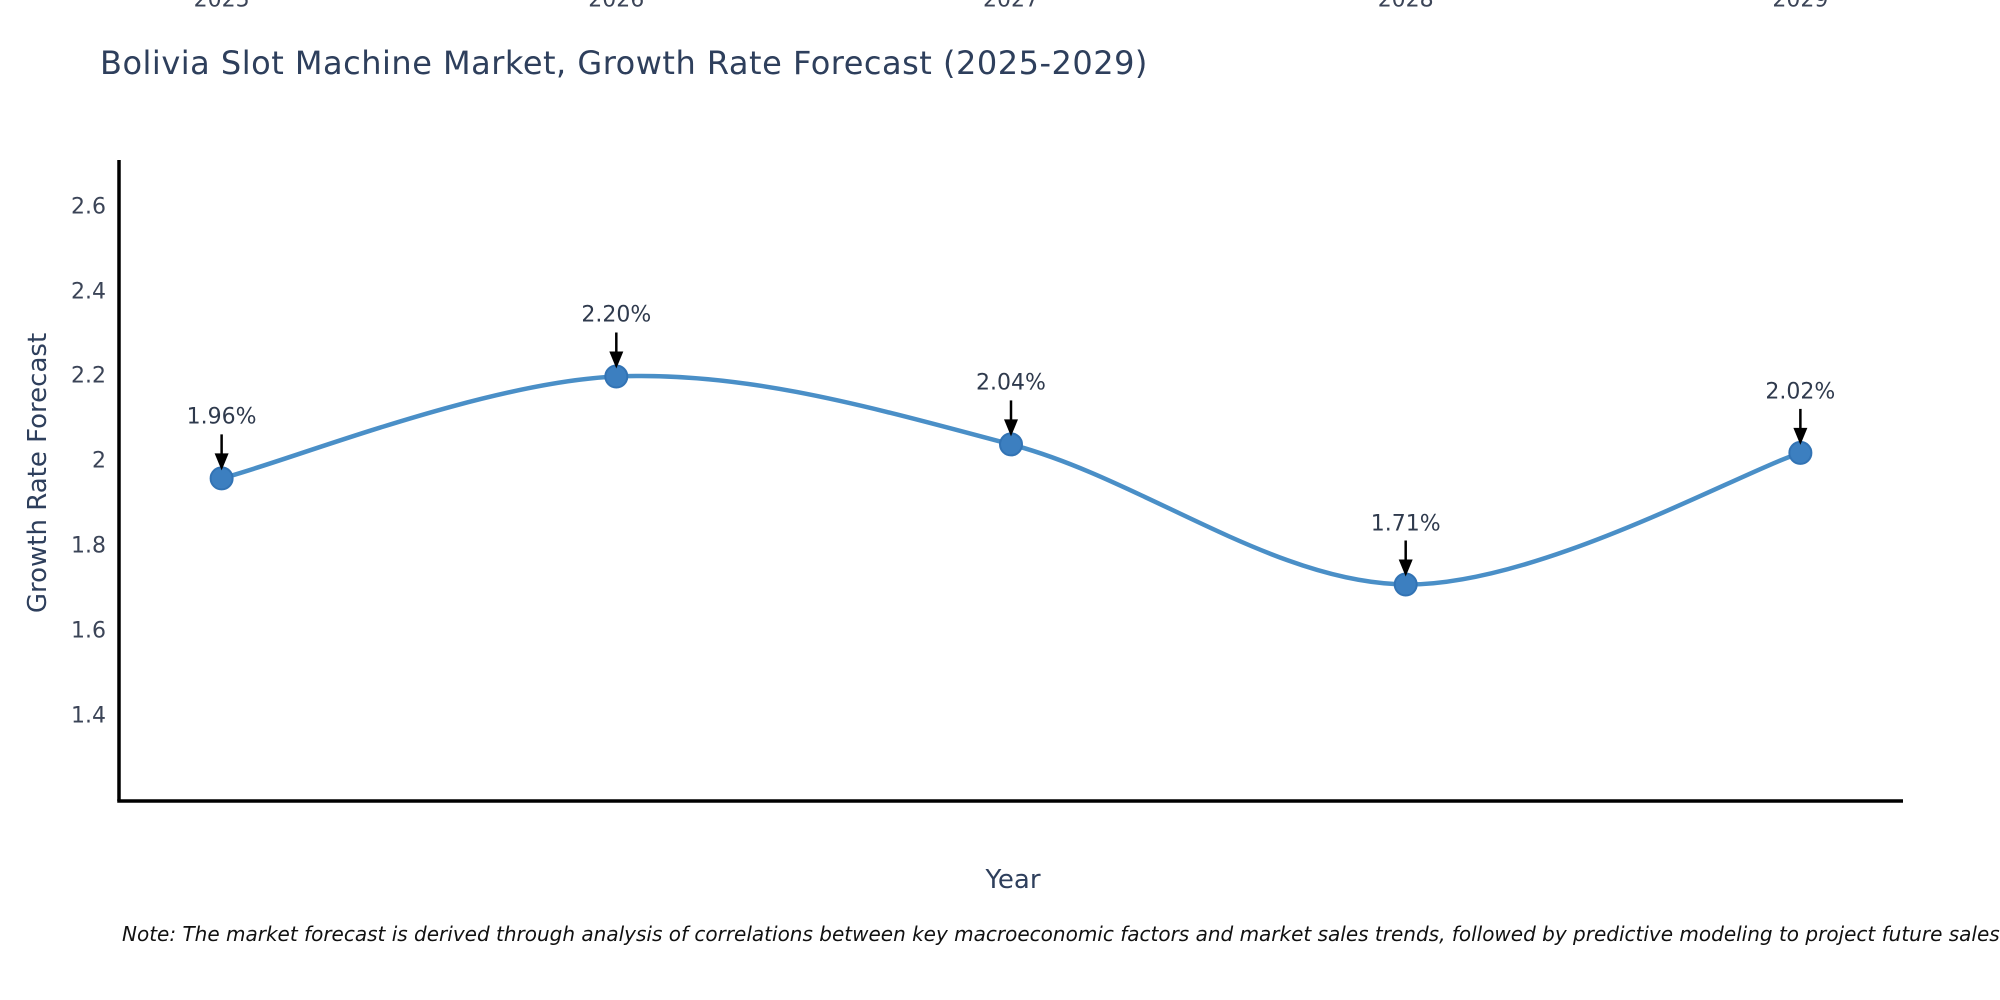 The width and height of the screenshot is (2000, 1000). What do you see at coordinates (221, 417) in the screenshot?
I see `point-value-label: 1.96%` at bounding box center [221, 417].